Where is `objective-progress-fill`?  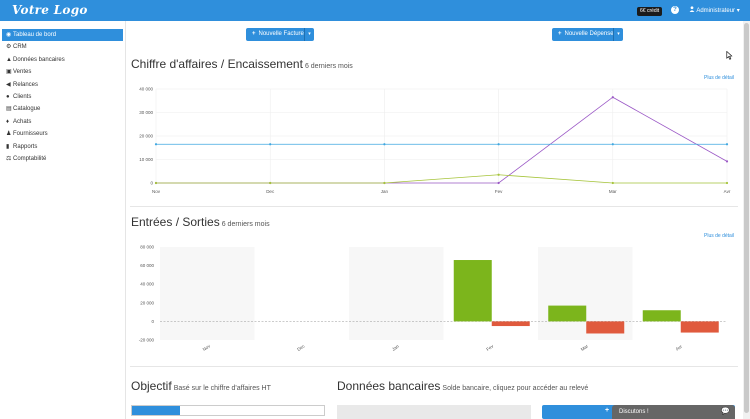
objective-progress-fill is located at coordinates (156, 410).